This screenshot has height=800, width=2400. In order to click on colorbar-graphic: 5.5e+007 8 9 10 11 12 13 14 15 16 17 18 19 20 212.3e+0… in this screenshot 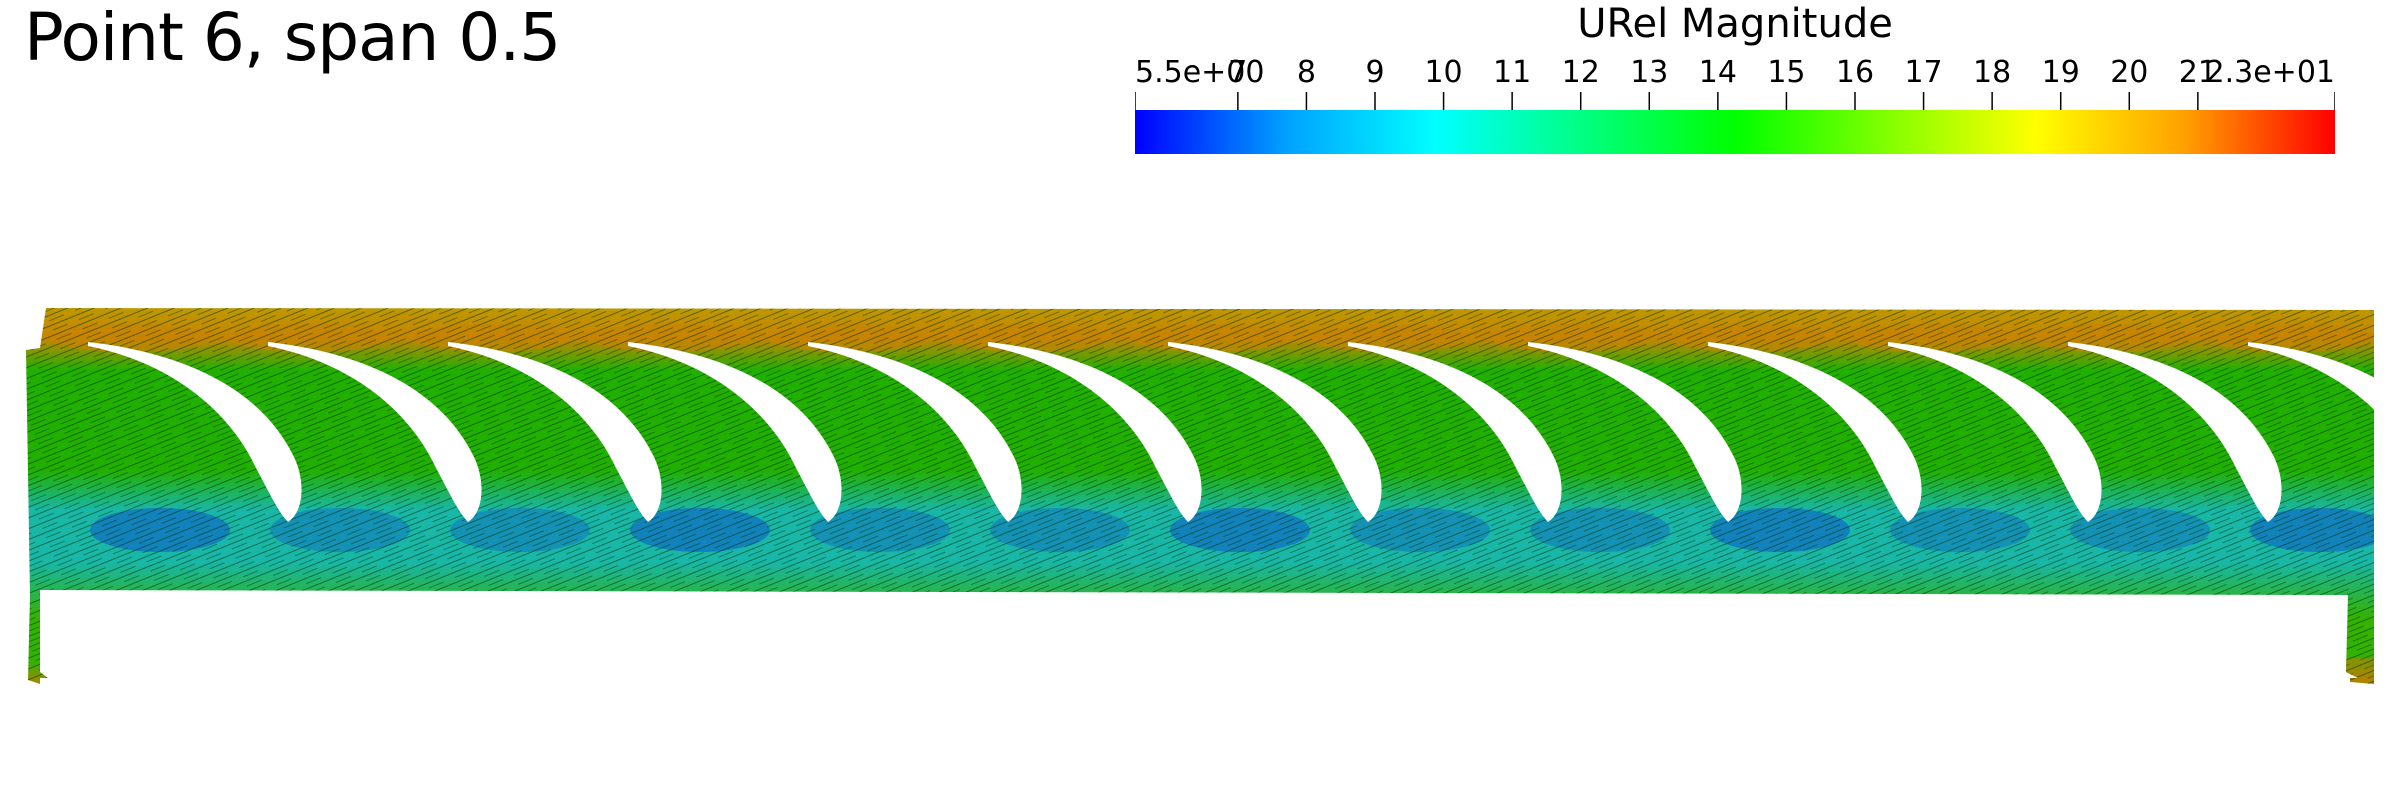, I will do `click(1735, 104)`.